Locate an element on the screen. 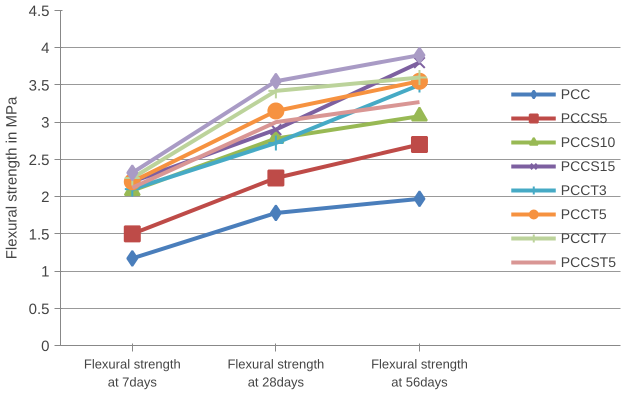  legend-label: PCC is located at coordinates (575, 94).